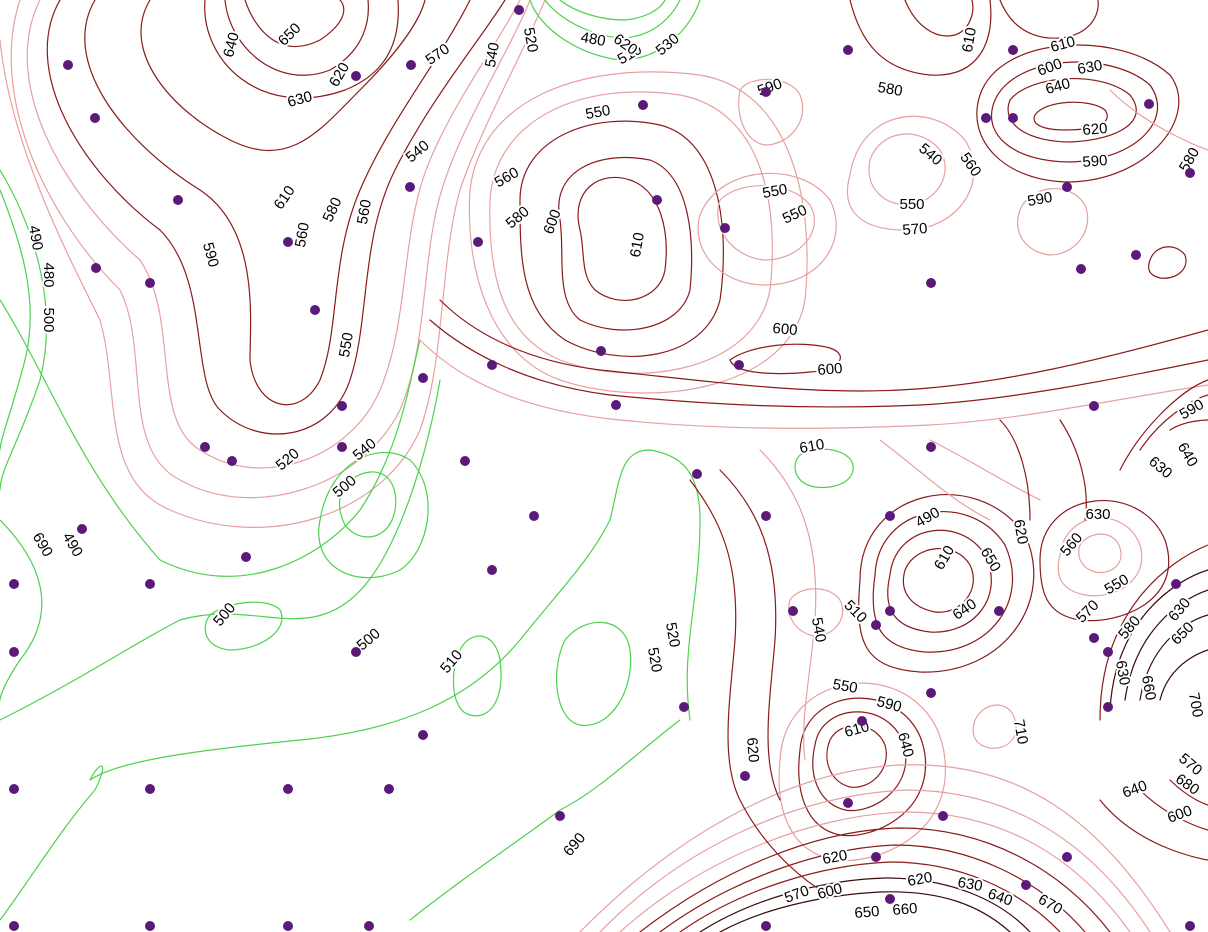 This screenshot has height=932, width=1208. Describe the element at coordinates (915, 229) in the screenshot. I see `contour-label: 570` at that location.